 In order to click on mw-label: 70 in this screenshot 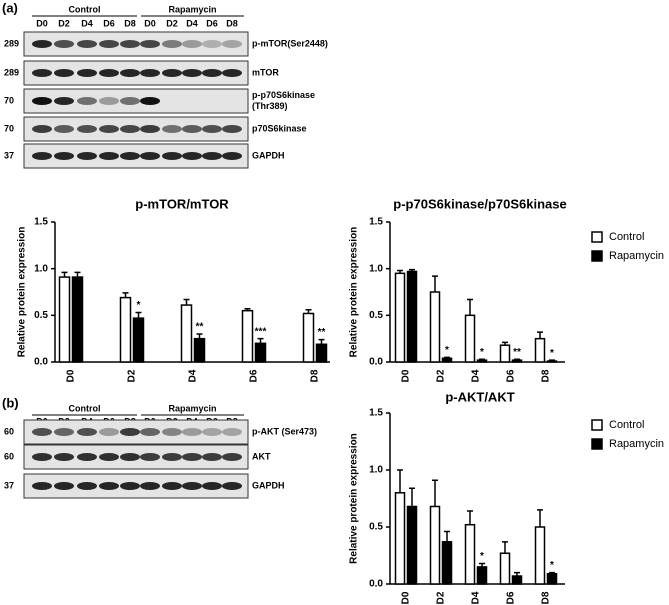, I will do `click(9, 100)`.